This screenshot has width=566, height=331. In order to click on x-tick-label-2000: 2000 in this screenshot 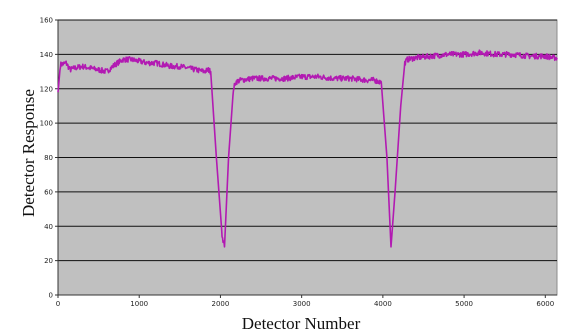, I will do `click(221, 304)`.